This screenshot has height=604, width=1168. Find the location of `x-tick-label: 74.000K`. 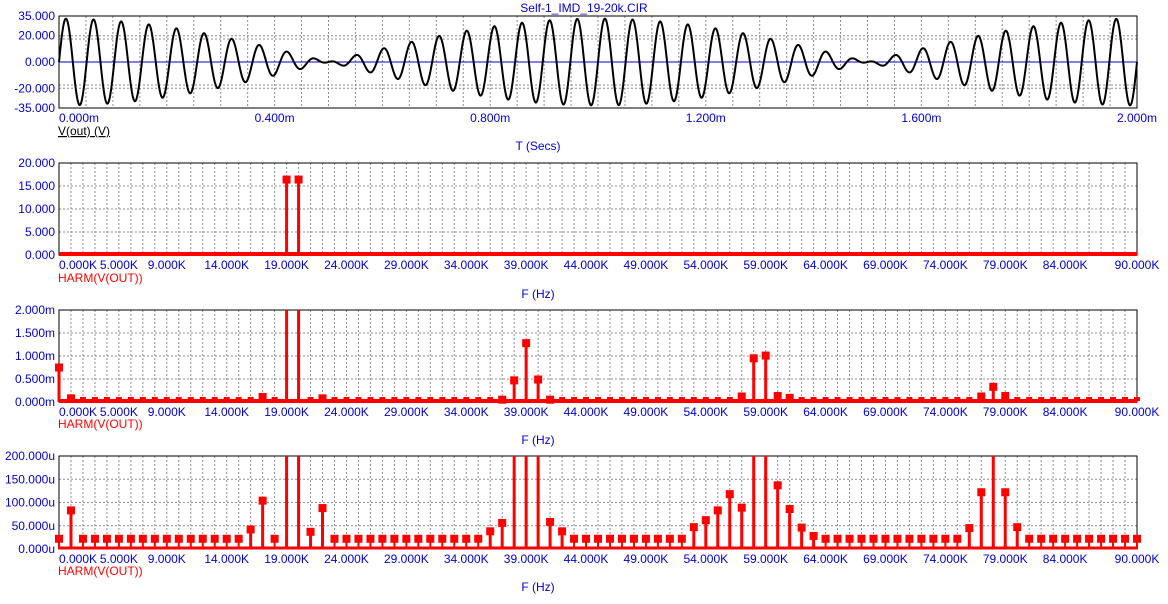

x-tick-label: 74.000K is located at coordinates (945, 412).